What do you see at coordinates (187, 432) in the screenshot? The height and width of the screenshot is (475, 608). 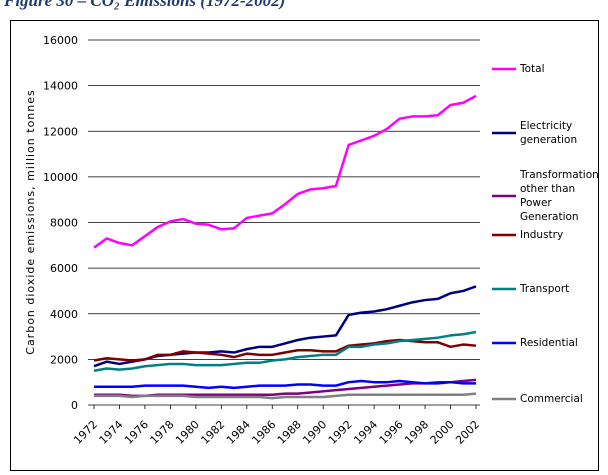 I see `x-tick-label: 1980` at bounding box center [187, 432].